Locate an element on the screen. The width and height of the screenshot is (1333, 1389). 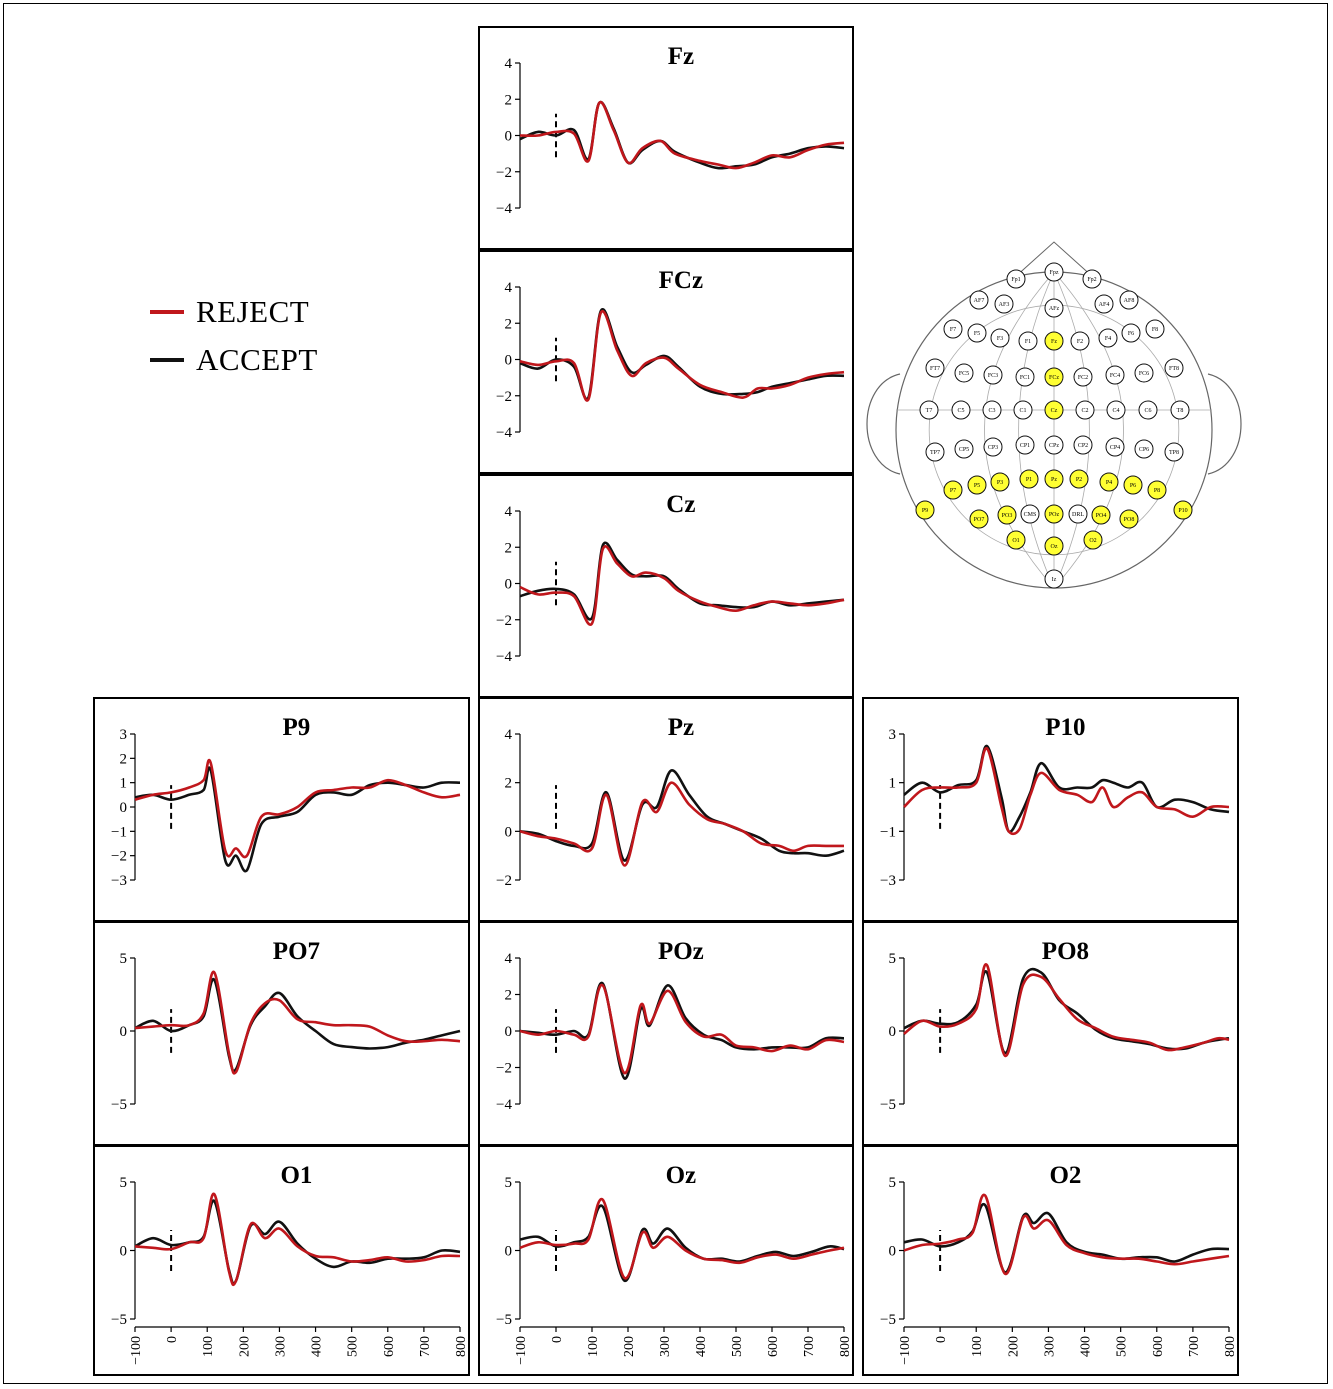
electrode-label: P6 is located at coordinates (1133, 486).